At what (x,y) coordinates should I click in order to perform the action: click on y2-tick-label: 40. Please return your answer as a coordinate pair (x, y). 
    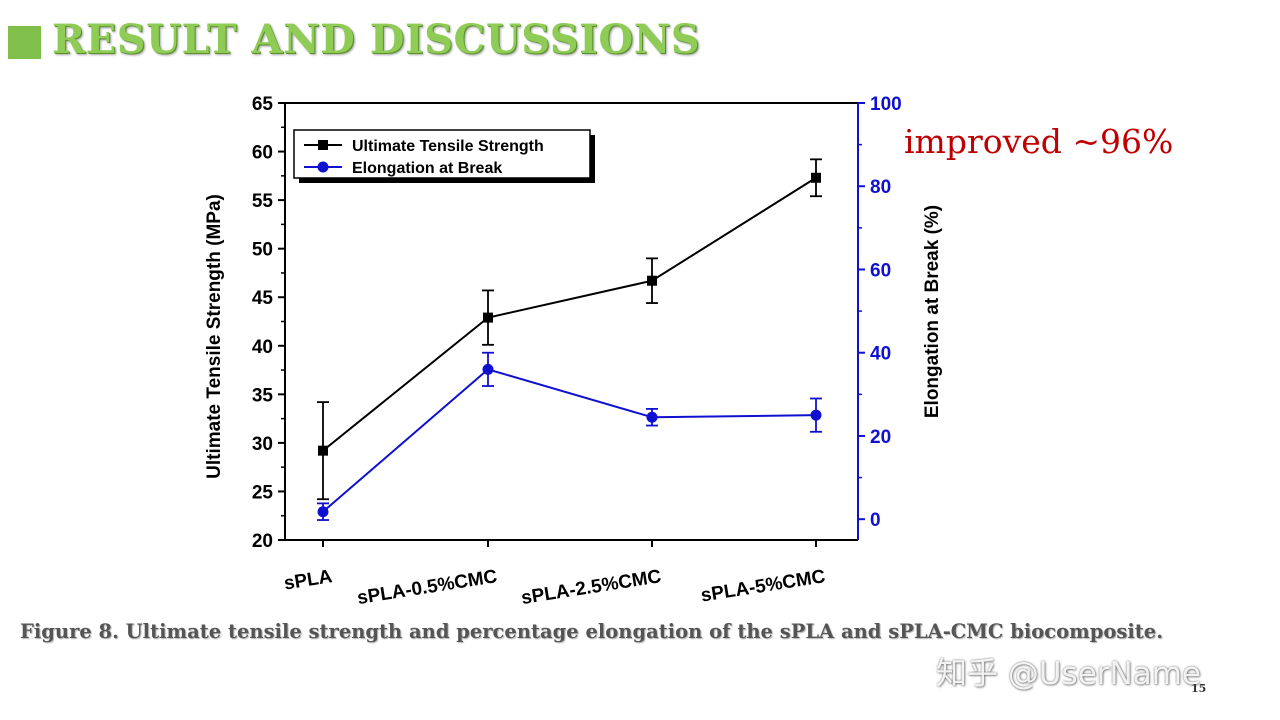
    Looking at the image, I should click on (880, 354).